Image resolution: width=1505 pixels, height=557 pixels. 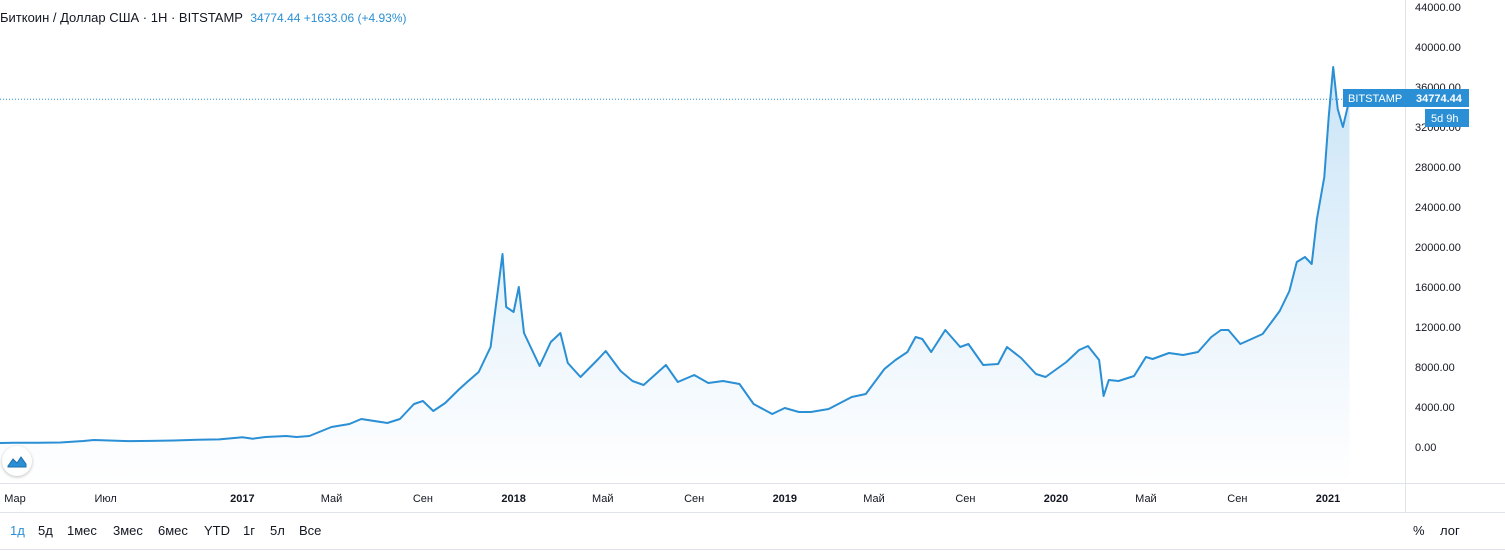 What do you see at coordinates (513, 499) in the screenshot?
I see `x-tick-label: 2018` at bounding box center [513, 499].